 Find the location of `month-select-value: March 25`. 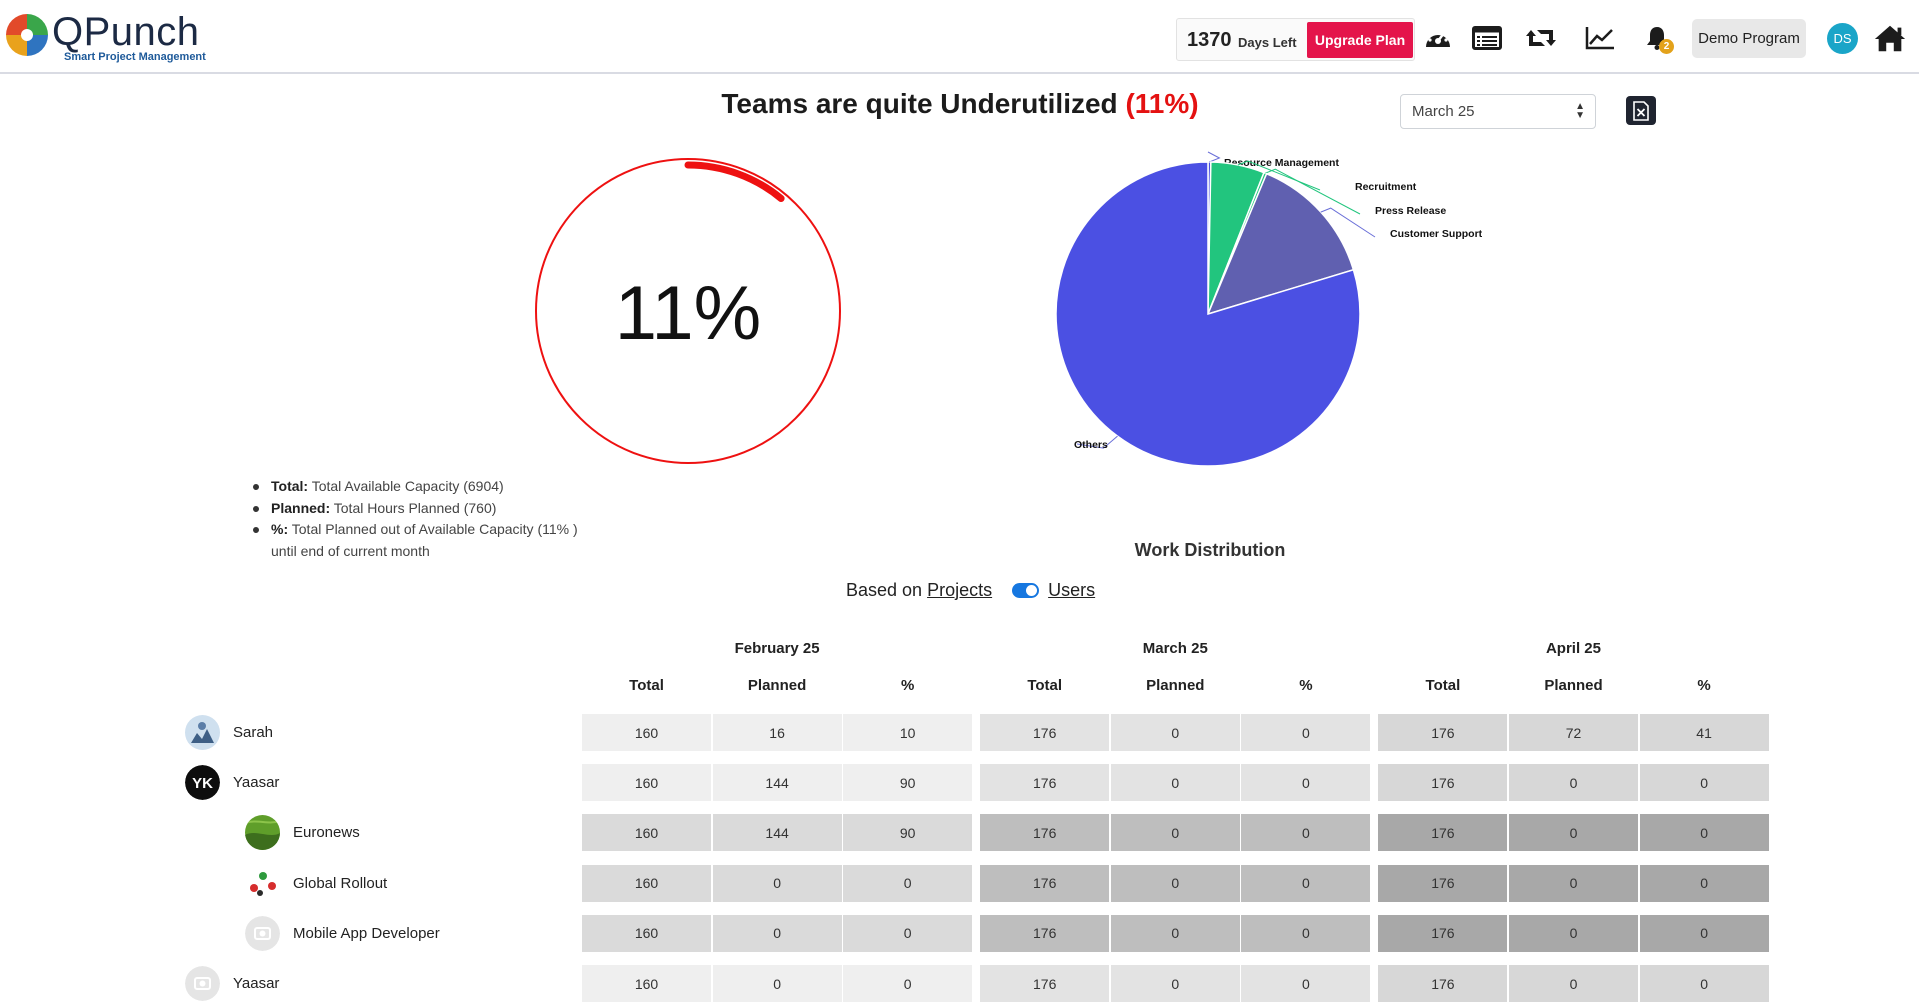

month-select-value: March 25 is located at coordinates (1443, 111).